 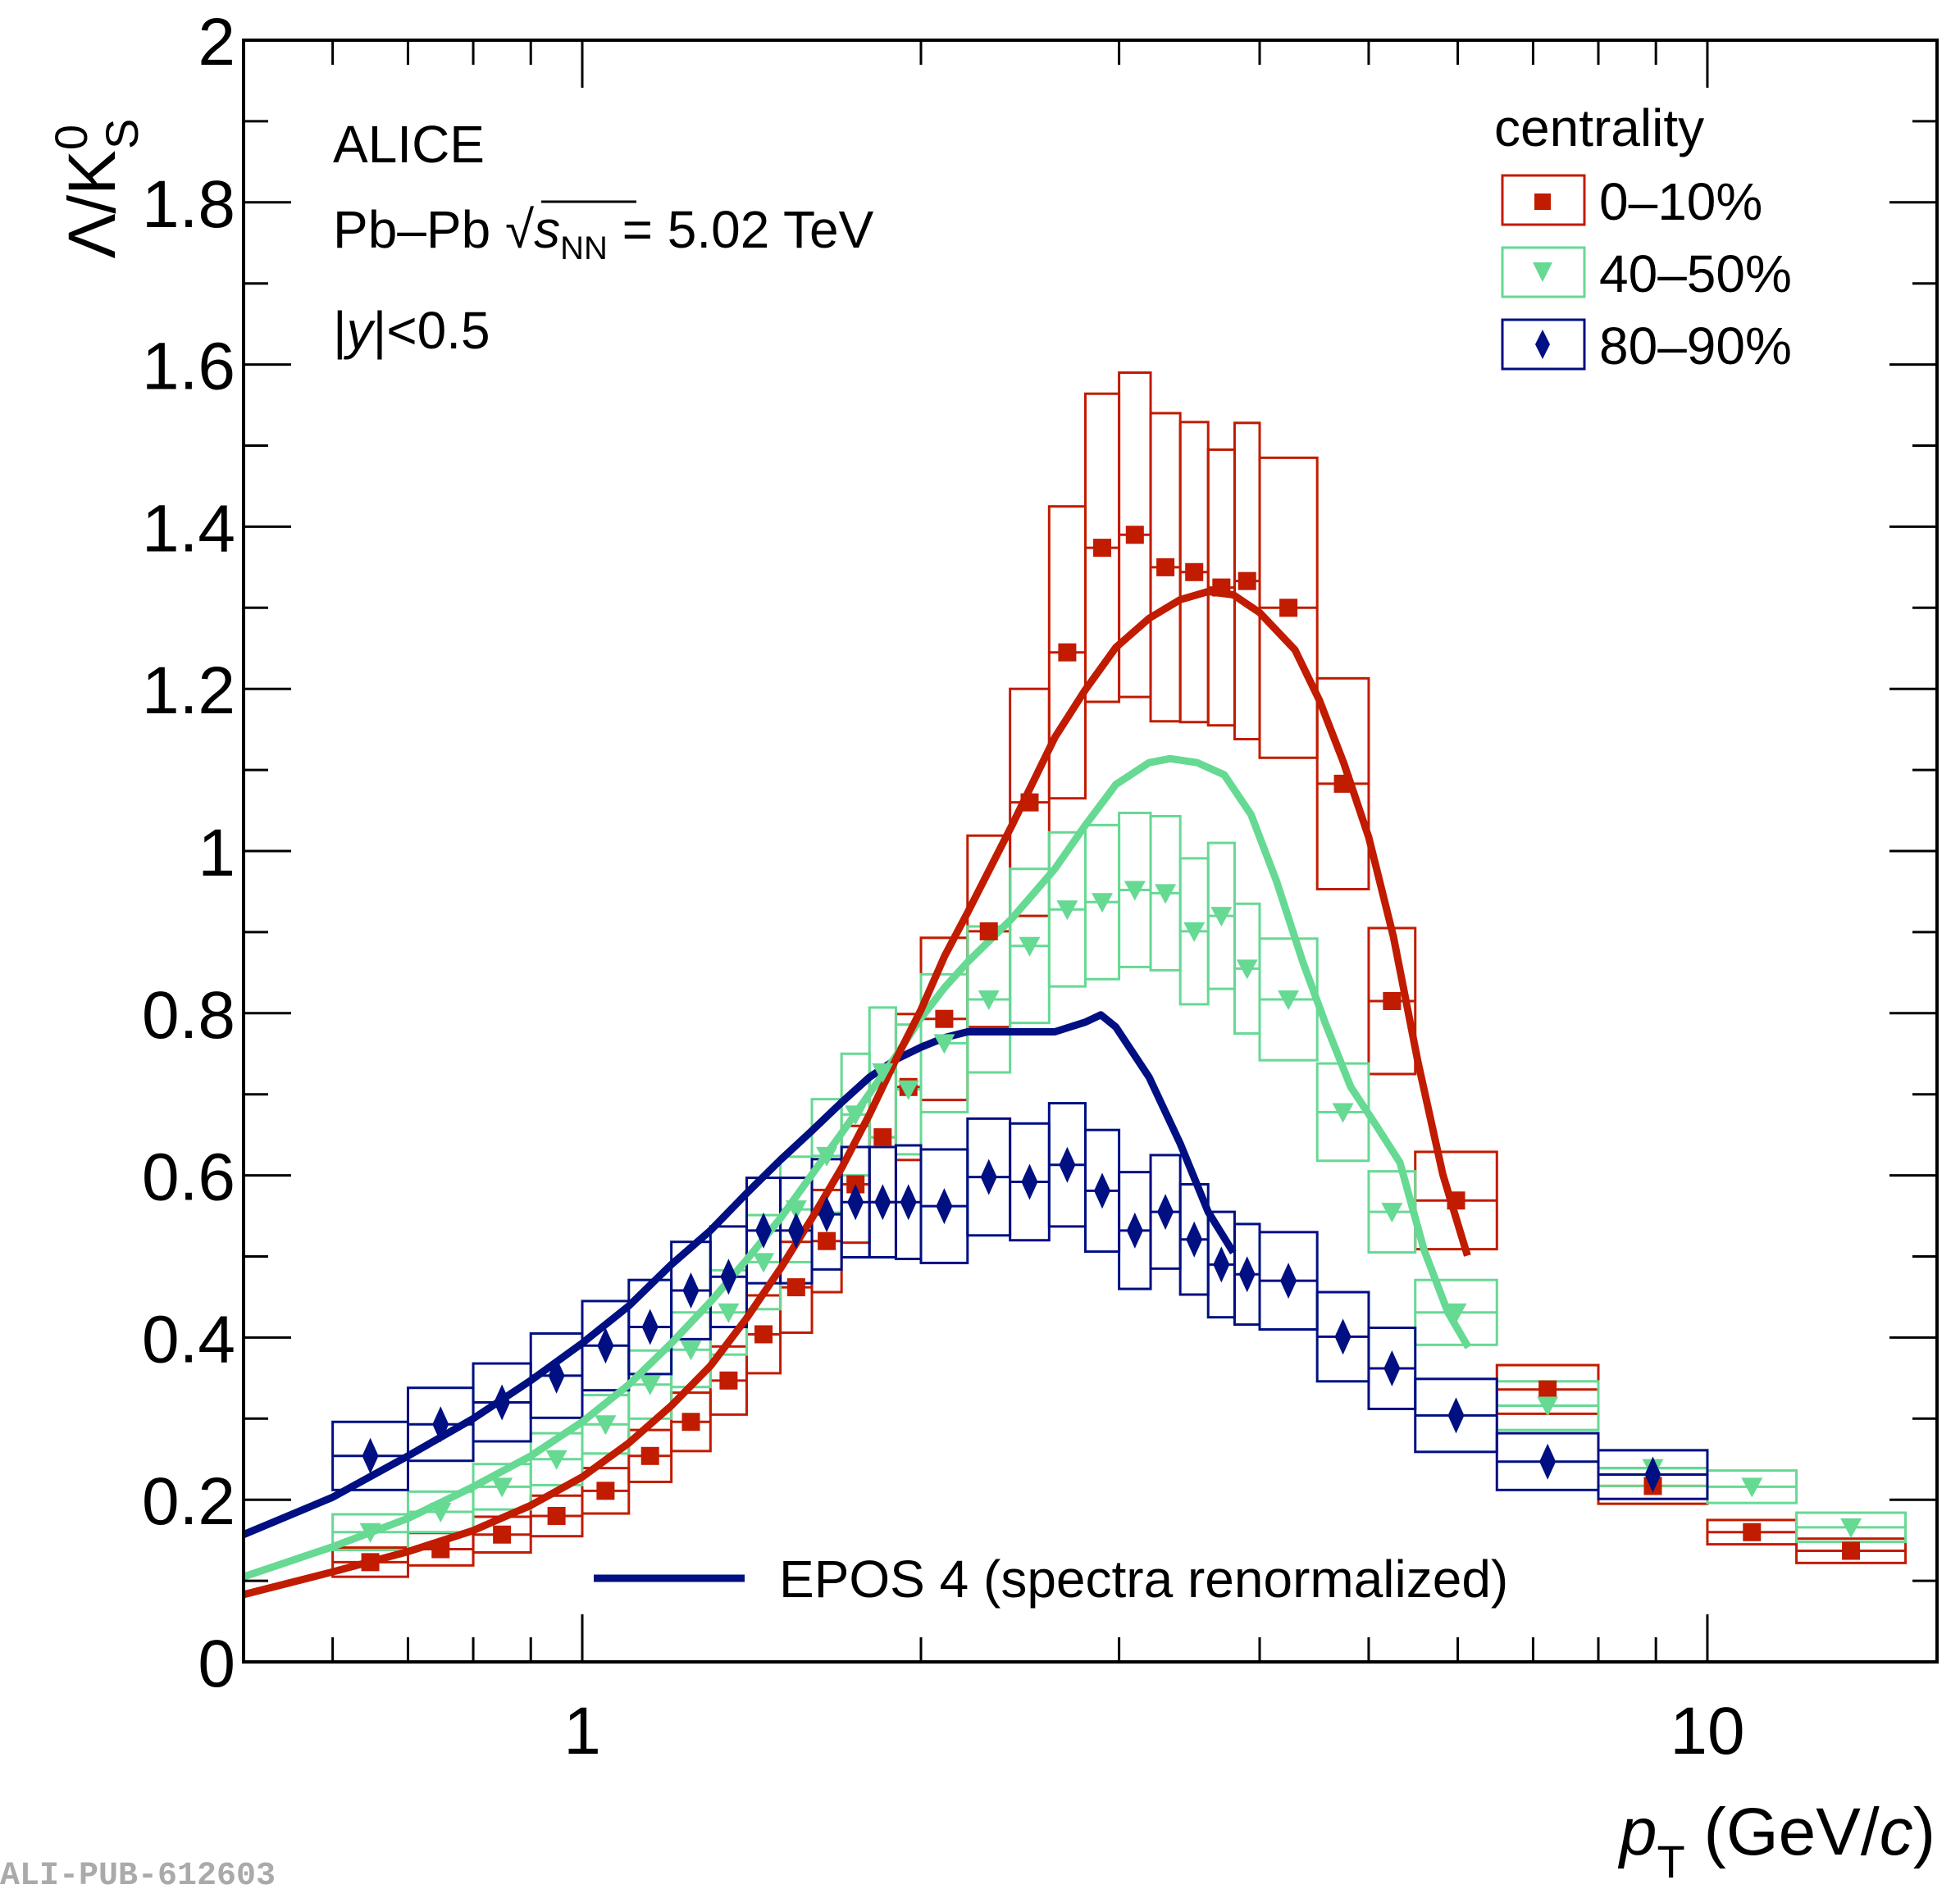 I want to click on x-axis-title: pT (GeV/c), so click(x=1776, y=1841).